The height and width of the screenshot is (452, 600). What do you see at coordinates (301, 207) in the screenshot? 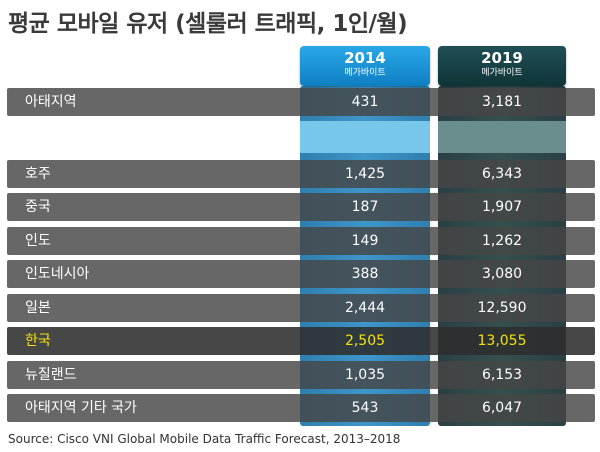
I see `table-row: 중국 187 1,907` at bounding box center [301, 207].